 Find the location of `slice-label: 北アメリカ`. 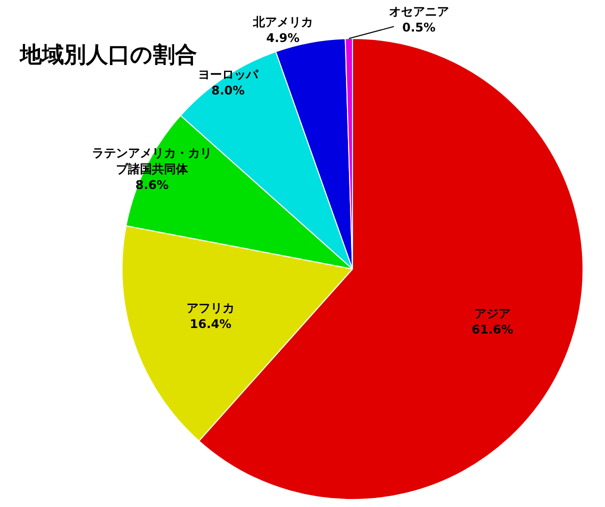

slice-label: 北アメリカ is located at coordinates (282, 22).